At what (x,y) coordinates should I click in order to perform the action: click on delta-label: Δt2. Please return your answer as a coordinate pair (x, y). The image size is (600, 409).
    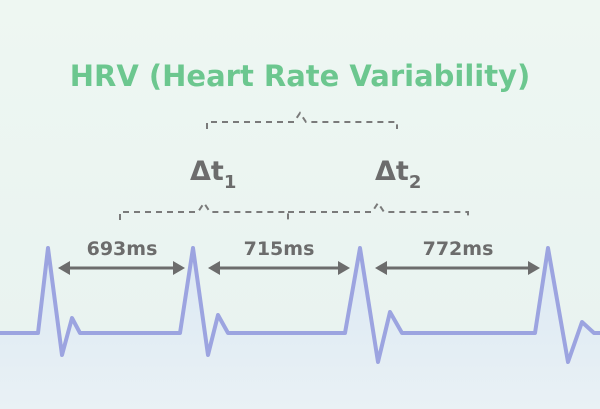
    Looking at the image, I should click on (398, 174).